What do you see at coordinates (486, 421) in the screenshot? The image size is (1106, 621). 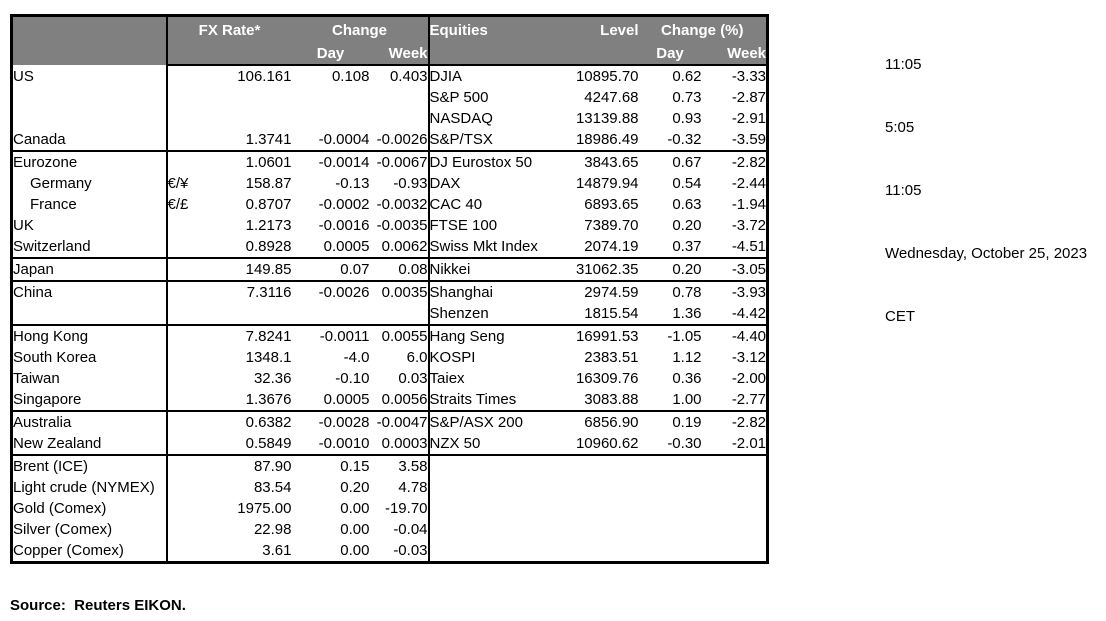 I see `equity-label: S&P/ASX 200` at bounding box center [486, 421].